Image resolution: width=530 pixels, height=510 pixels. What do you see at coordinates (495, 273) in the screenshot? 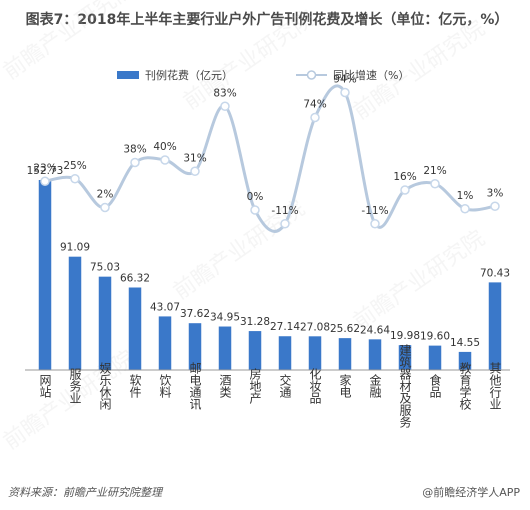
I see `bar-value-label-15: 70.43` at bounding box center [495, 273].